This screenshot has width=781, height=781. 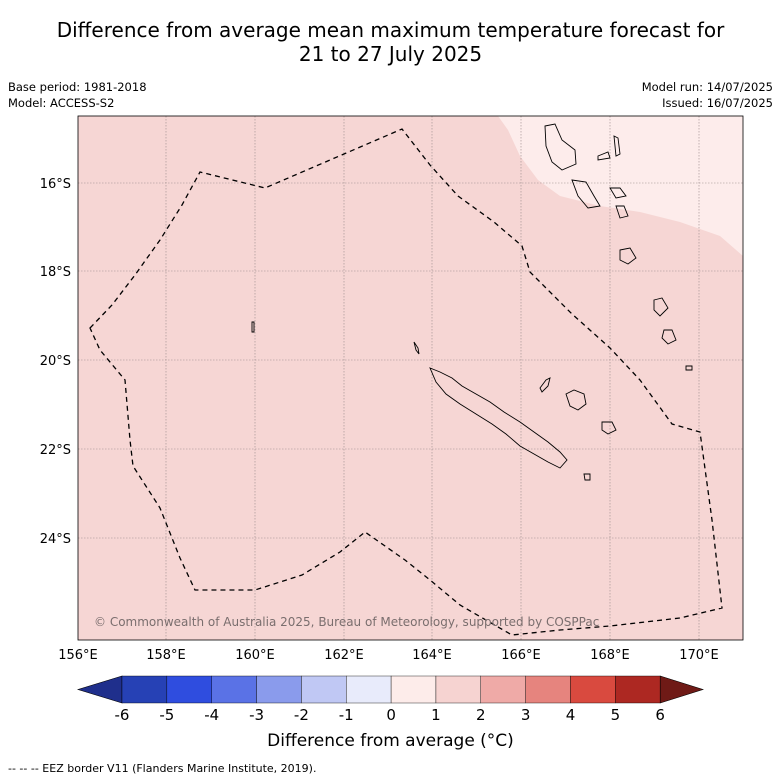 What do you see at coordinates (521, 655) in the screenshot?
I see `lon-label-166: 166°E` at bounding box center [521, 655].